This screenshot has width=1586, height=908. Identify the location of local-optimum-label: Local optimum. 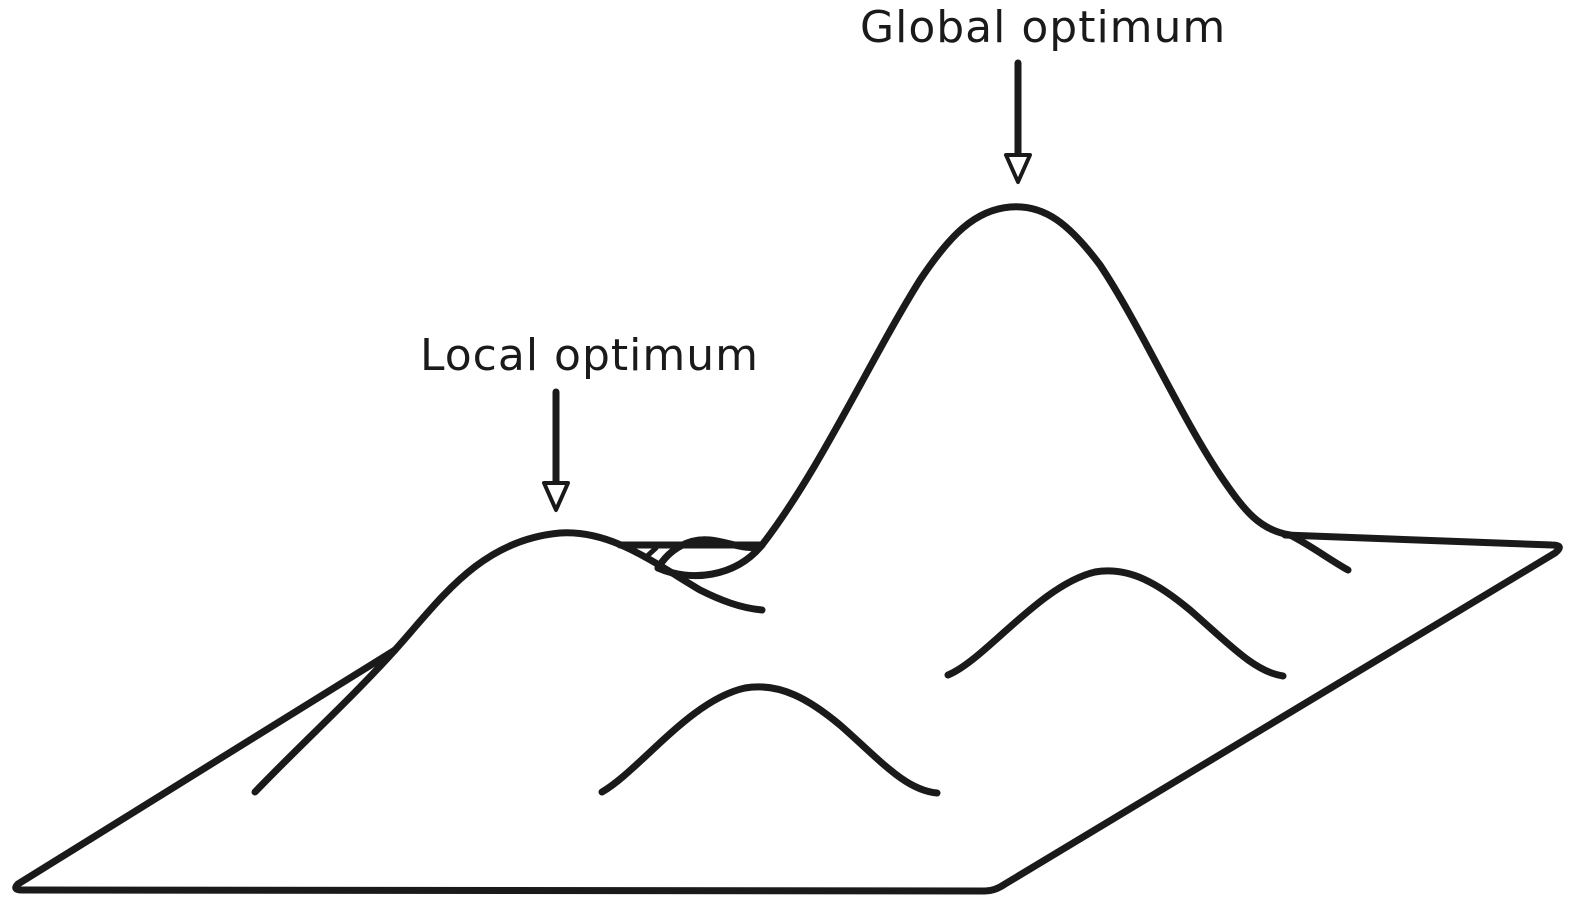
(589, 355).